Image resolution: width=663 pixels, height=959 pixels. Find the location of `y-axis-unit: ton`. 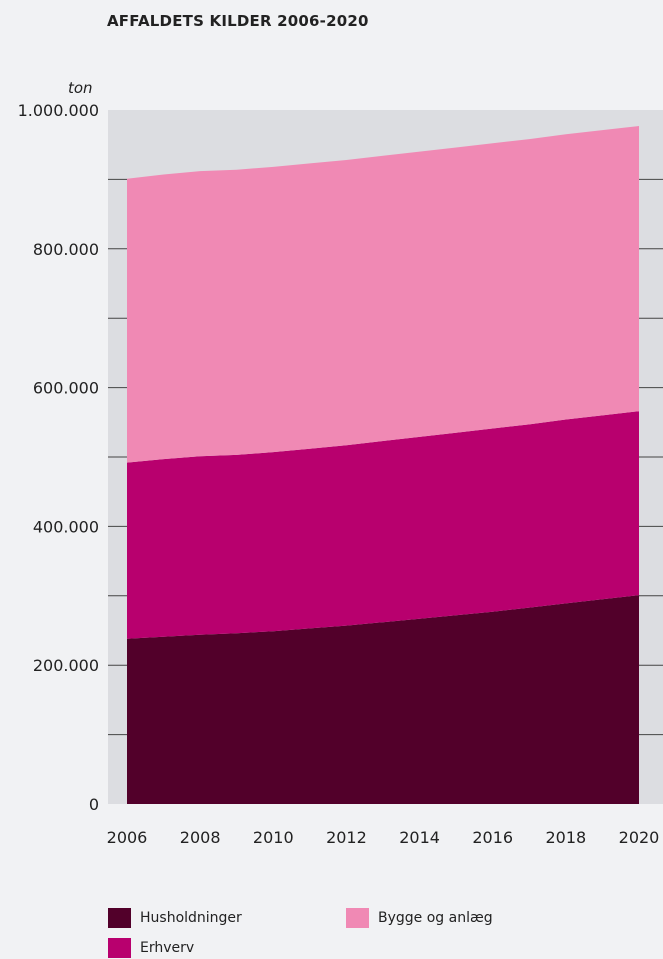

y-axis-unit: ton is located at coordinates (80, 88).